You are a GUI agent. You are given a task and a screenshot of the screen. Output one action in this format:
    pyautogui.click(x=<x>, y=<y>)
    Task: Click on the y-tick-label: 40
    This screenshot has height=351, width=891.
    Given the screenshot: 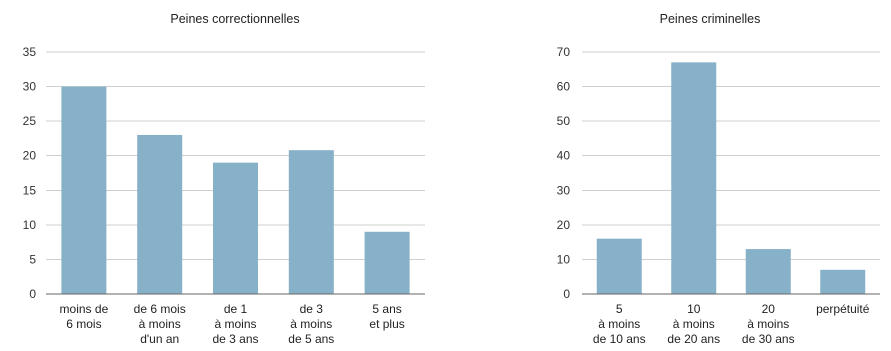 What is the action you would take?
    pyautogui.click(x=564, y=156)
    